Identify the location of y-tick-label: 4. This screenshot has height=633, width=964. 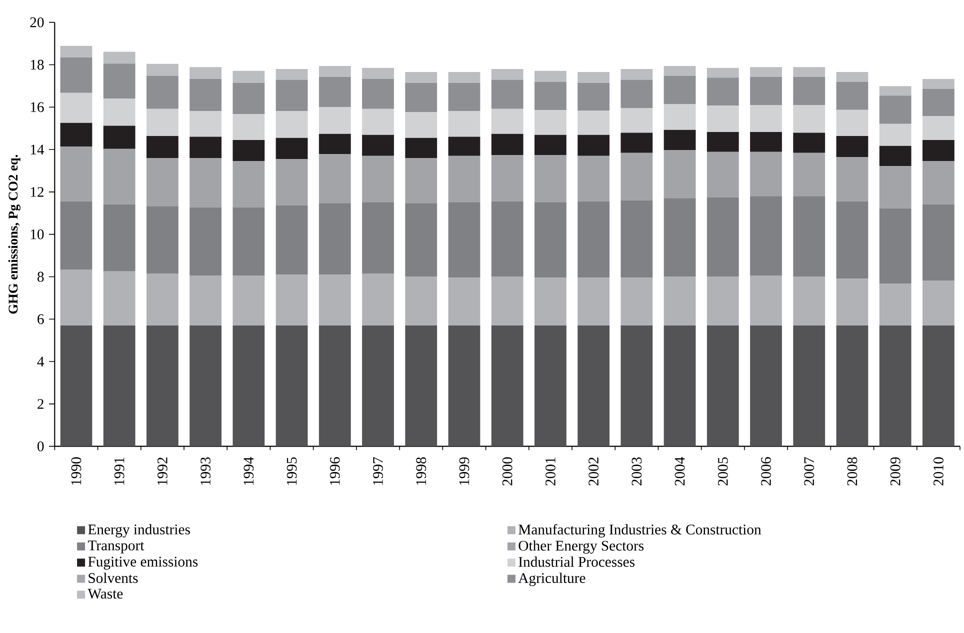
(40, 361).